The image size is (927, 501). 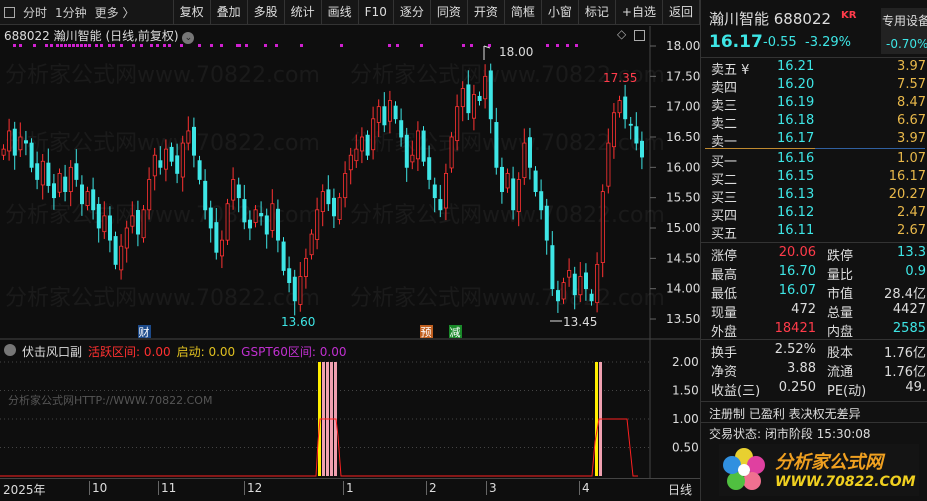 I want to click on active-range-line, so click(x=319, y=447).